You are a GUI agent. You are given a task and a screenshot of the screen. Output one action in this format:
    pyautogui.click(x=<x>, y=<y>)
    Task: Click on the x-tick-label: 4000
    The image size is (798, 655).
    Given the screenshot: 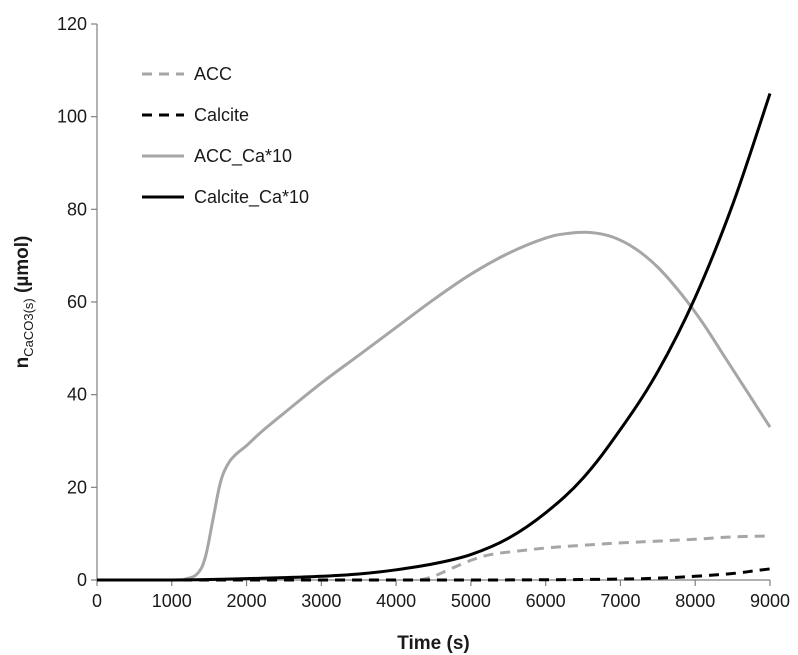 What is the action you would take?
    pyautogui.click(x=396, y=601)
    